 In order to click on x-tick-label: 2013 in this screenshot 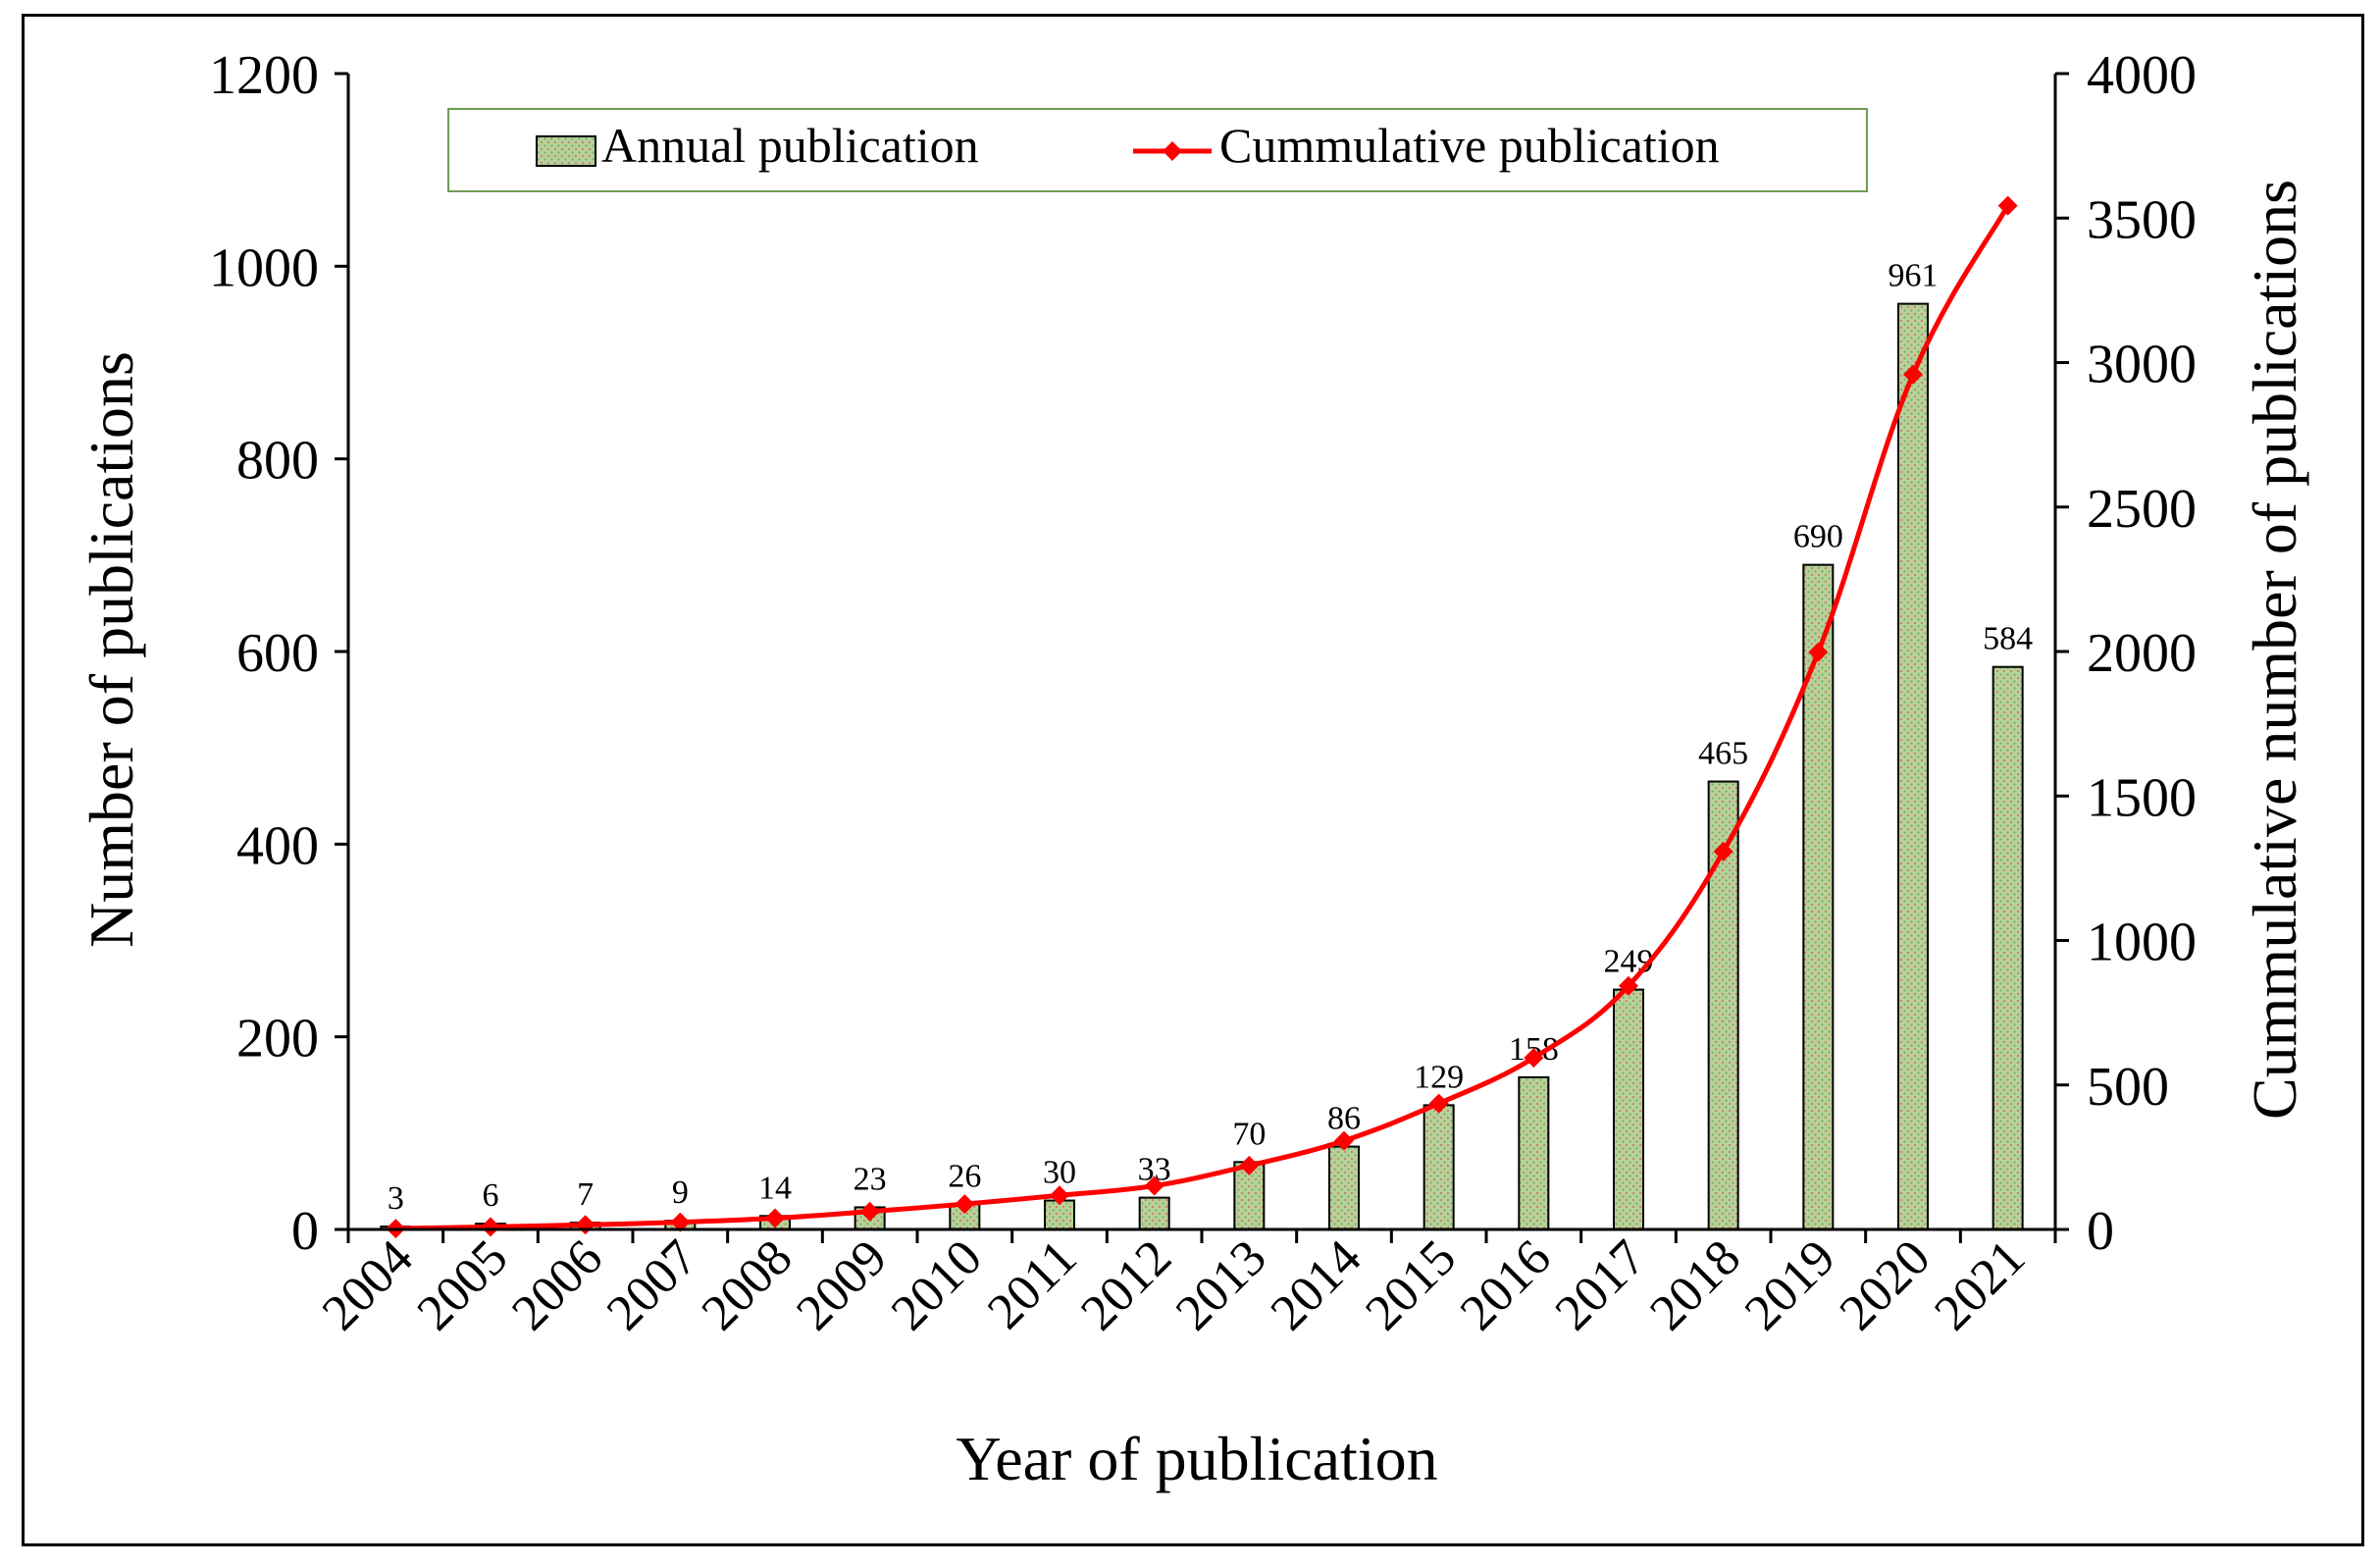, I will do `click(1221, 1285)`.